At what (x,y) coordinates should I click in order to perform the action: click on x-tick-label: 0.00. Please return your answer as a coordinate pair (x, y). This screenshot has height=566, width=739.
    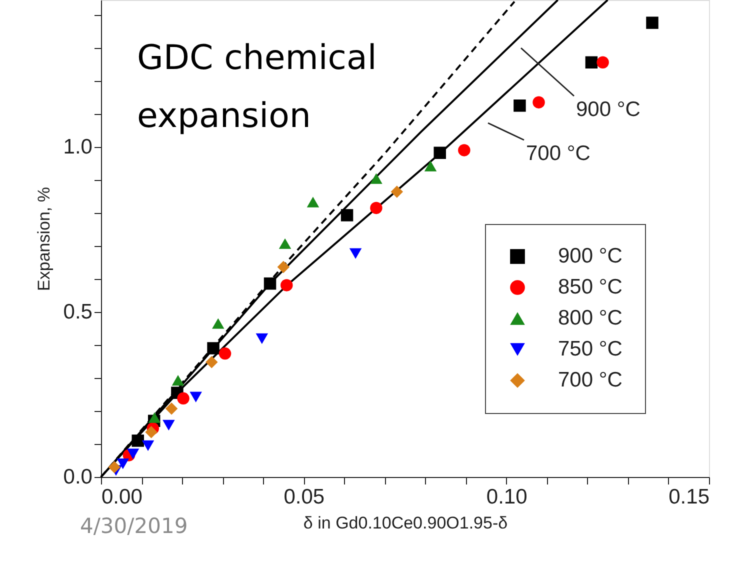
    Looking at the image, I should click on (122, 497).